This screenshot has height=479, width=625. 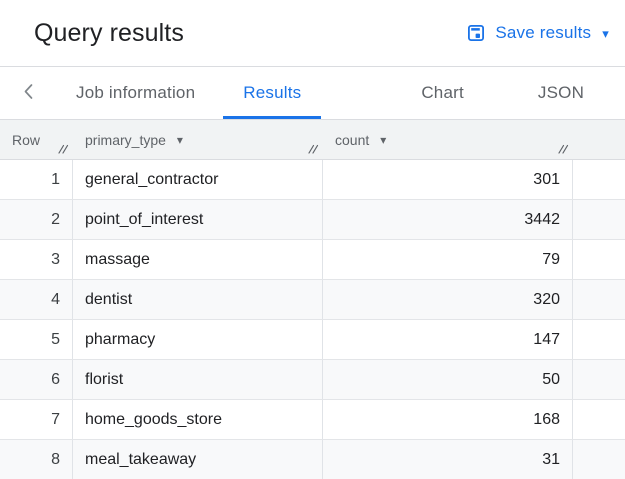 What do you see at coordinates (109, 32) in the screenshot?
I see `page-title: Query results` at bounding box center [109, 32].